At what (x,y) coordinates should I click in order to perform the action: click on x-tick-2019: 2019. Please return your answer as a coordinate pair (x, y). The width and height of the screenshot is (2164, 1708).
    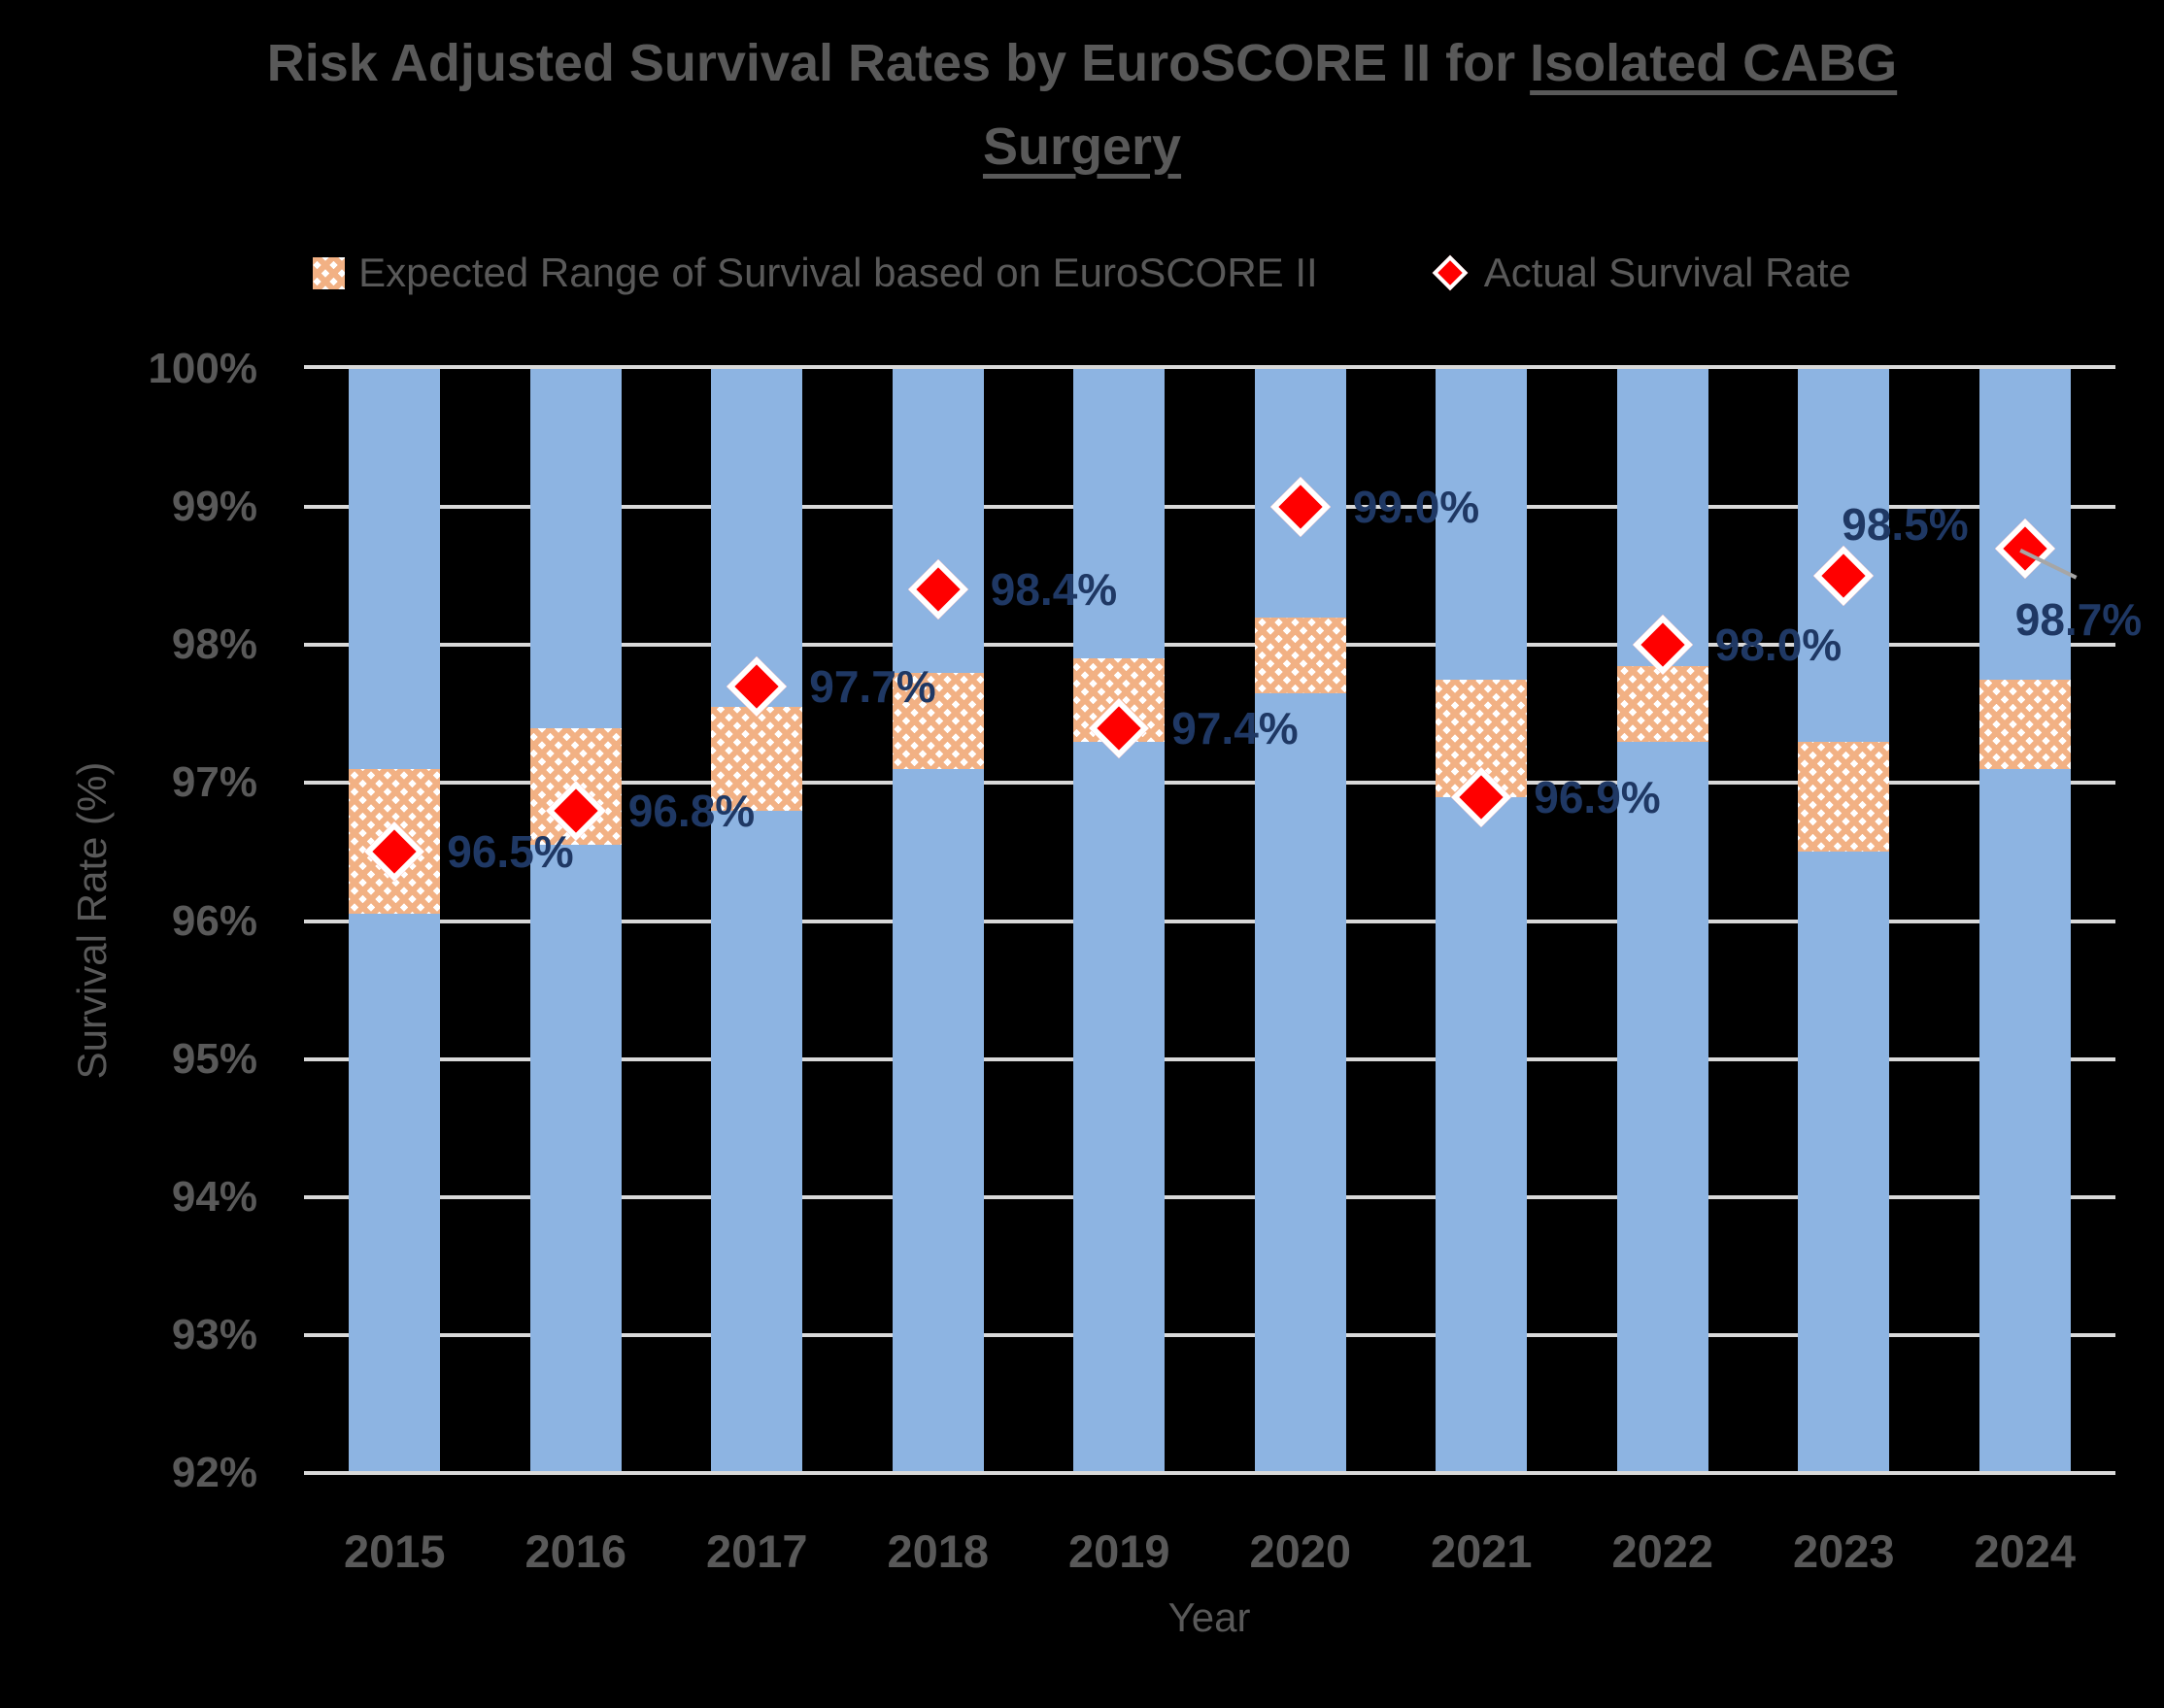
    Looking at the image, I should click on (1118, 1551).